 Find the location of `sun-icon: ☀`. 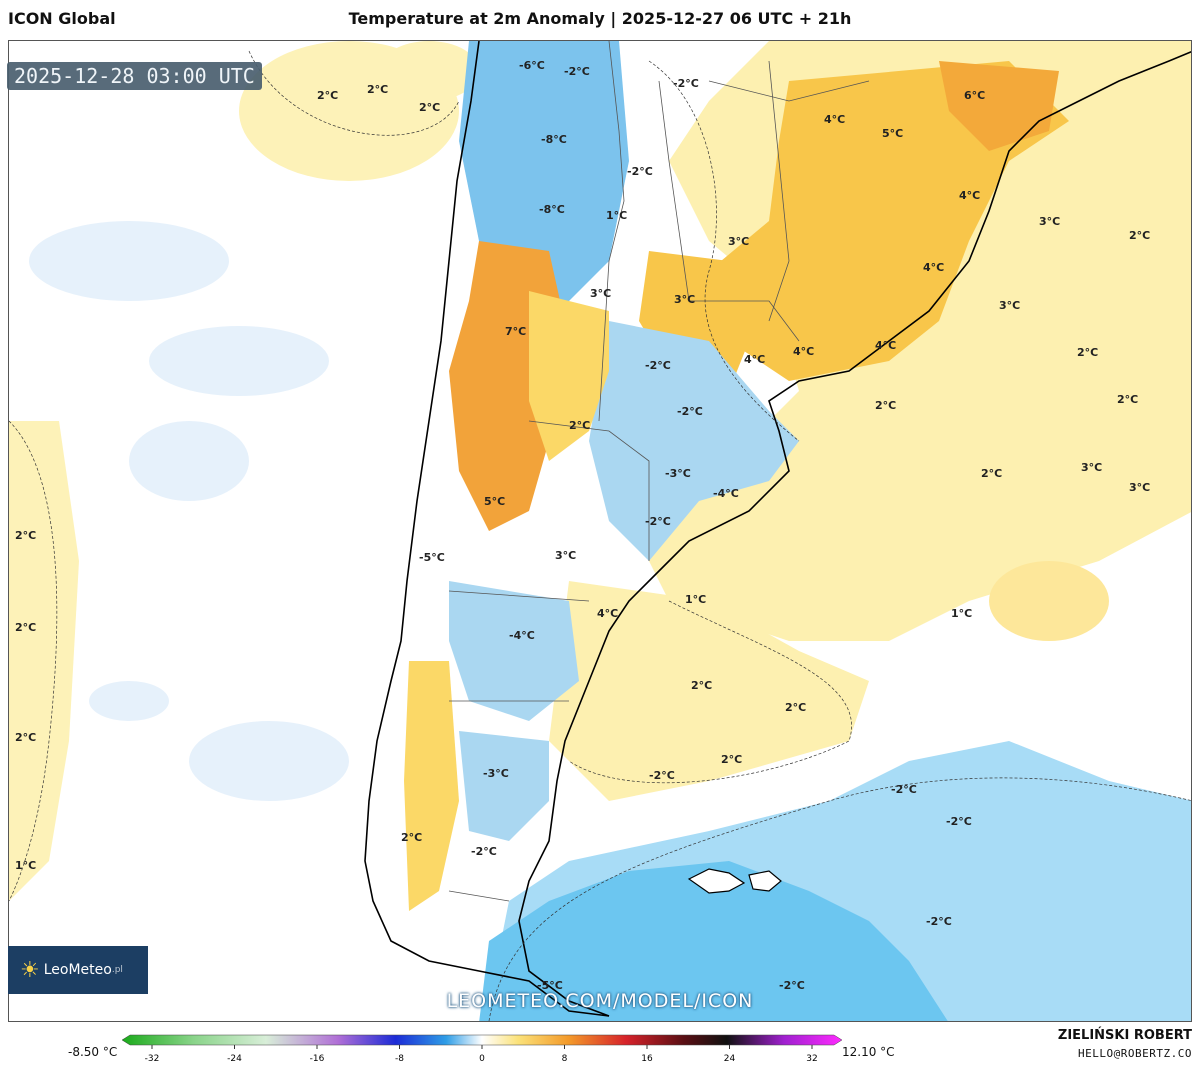

sun-icon: ☀ is located at coordinates (30, 970).